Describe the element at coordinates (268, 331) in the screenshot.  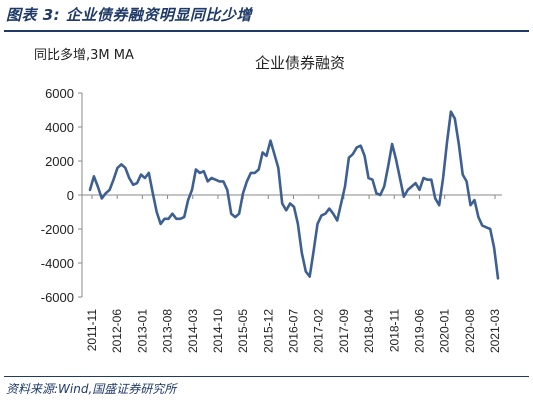
I see `x-tick-label: 2015-12` at that location.